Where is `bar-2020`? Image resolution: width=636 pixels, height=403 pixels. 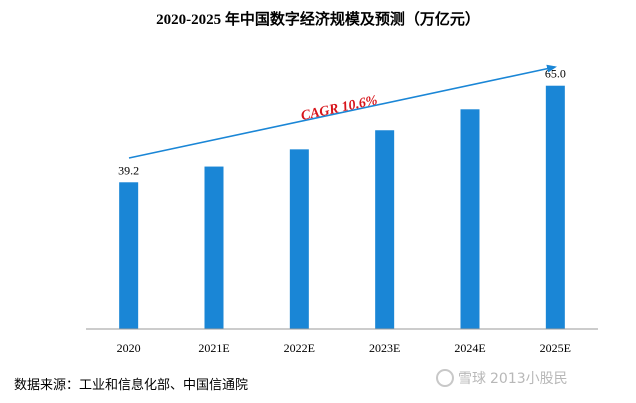
bar-2020 is located at coordinates (129, 255).